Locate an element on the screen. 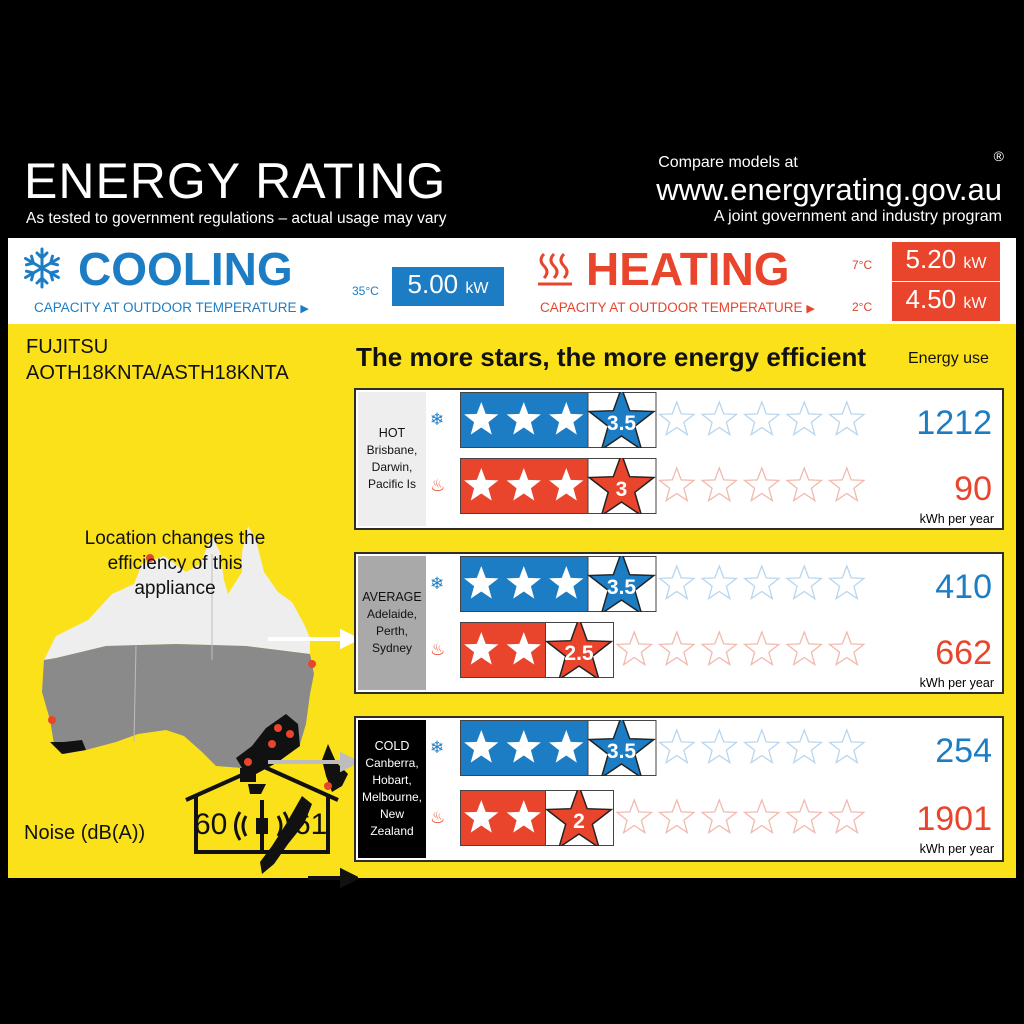  zone-label-average: AVERAGE Adelaide, Perth, Sydney is located at coordinates (392, 623).